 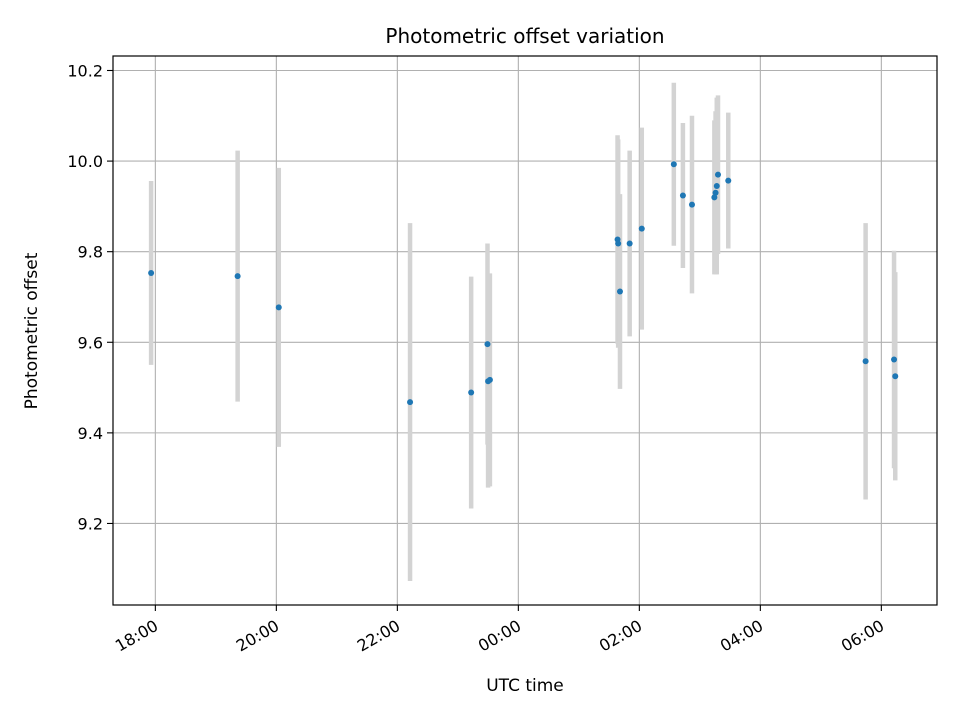 What do you see at coordinates (90, 523) in the screenshot?
I see `y-tick-label: 9.2` at bounding box center [90, 523].